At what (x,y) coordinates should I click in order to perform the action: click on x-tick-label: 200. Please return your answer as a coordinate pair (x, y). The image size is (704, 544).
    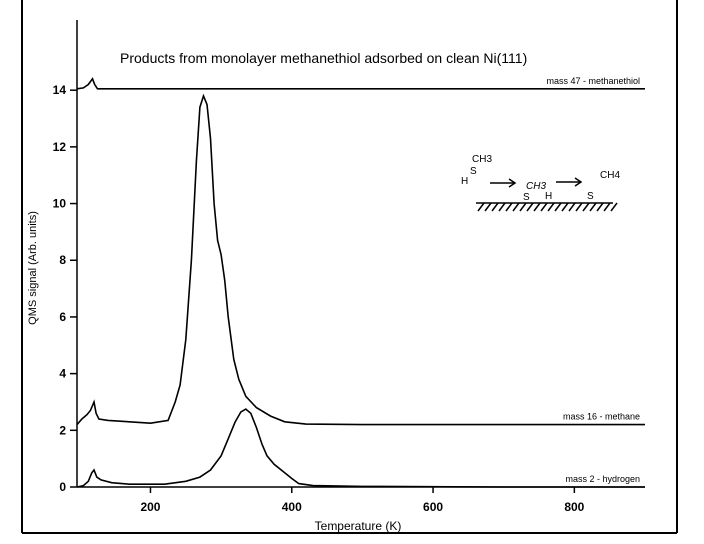
    Looking at the image, I should click on (150, 507).